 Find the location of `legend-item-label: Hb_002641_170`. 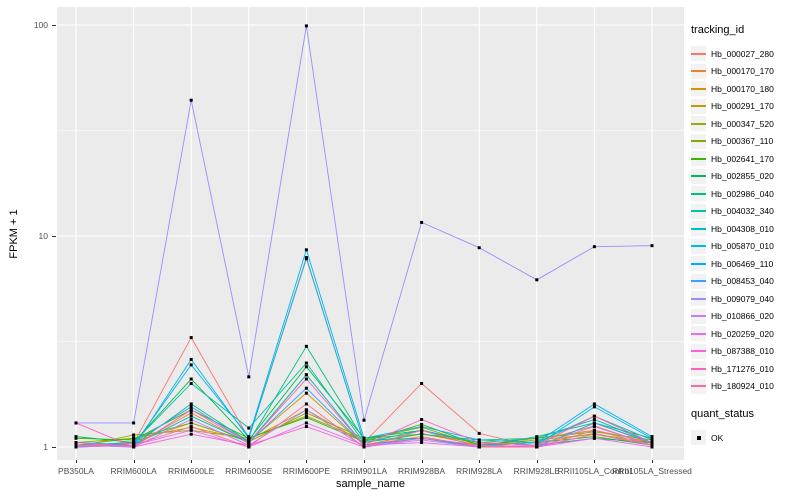

legend-item-label: Hb_002641_170 is located at coordinates (742, 158).